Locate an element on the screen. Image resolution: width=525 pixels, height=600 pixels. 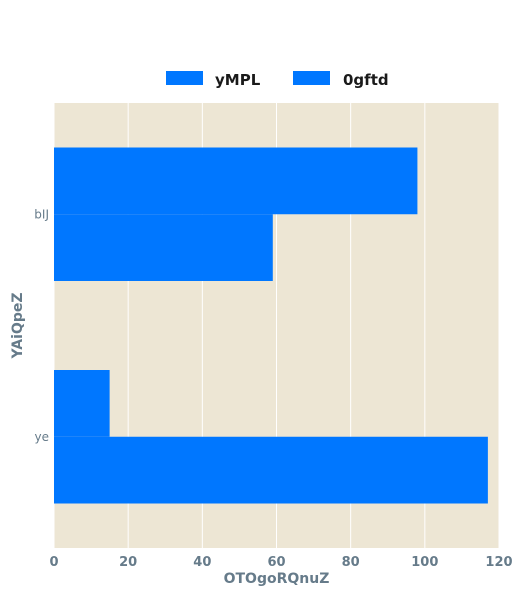
legend-label-series-0: yMPL is located at coordinates (238, 80).